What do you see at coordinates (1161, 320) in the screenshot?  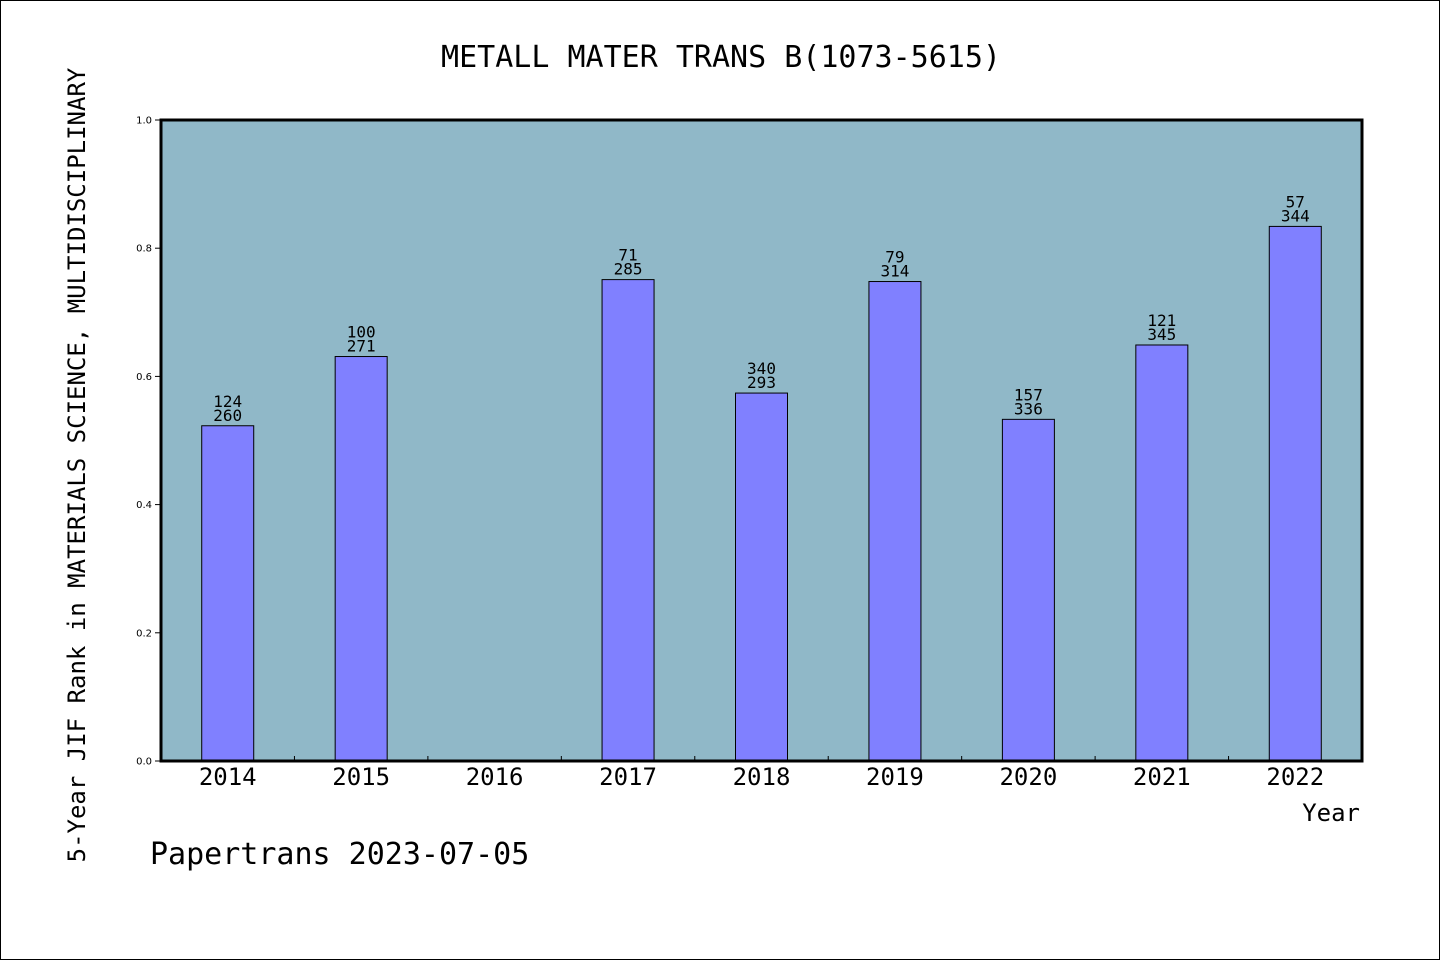 I see `rank-label-2021: 121` at bounding box center [1161, 320].